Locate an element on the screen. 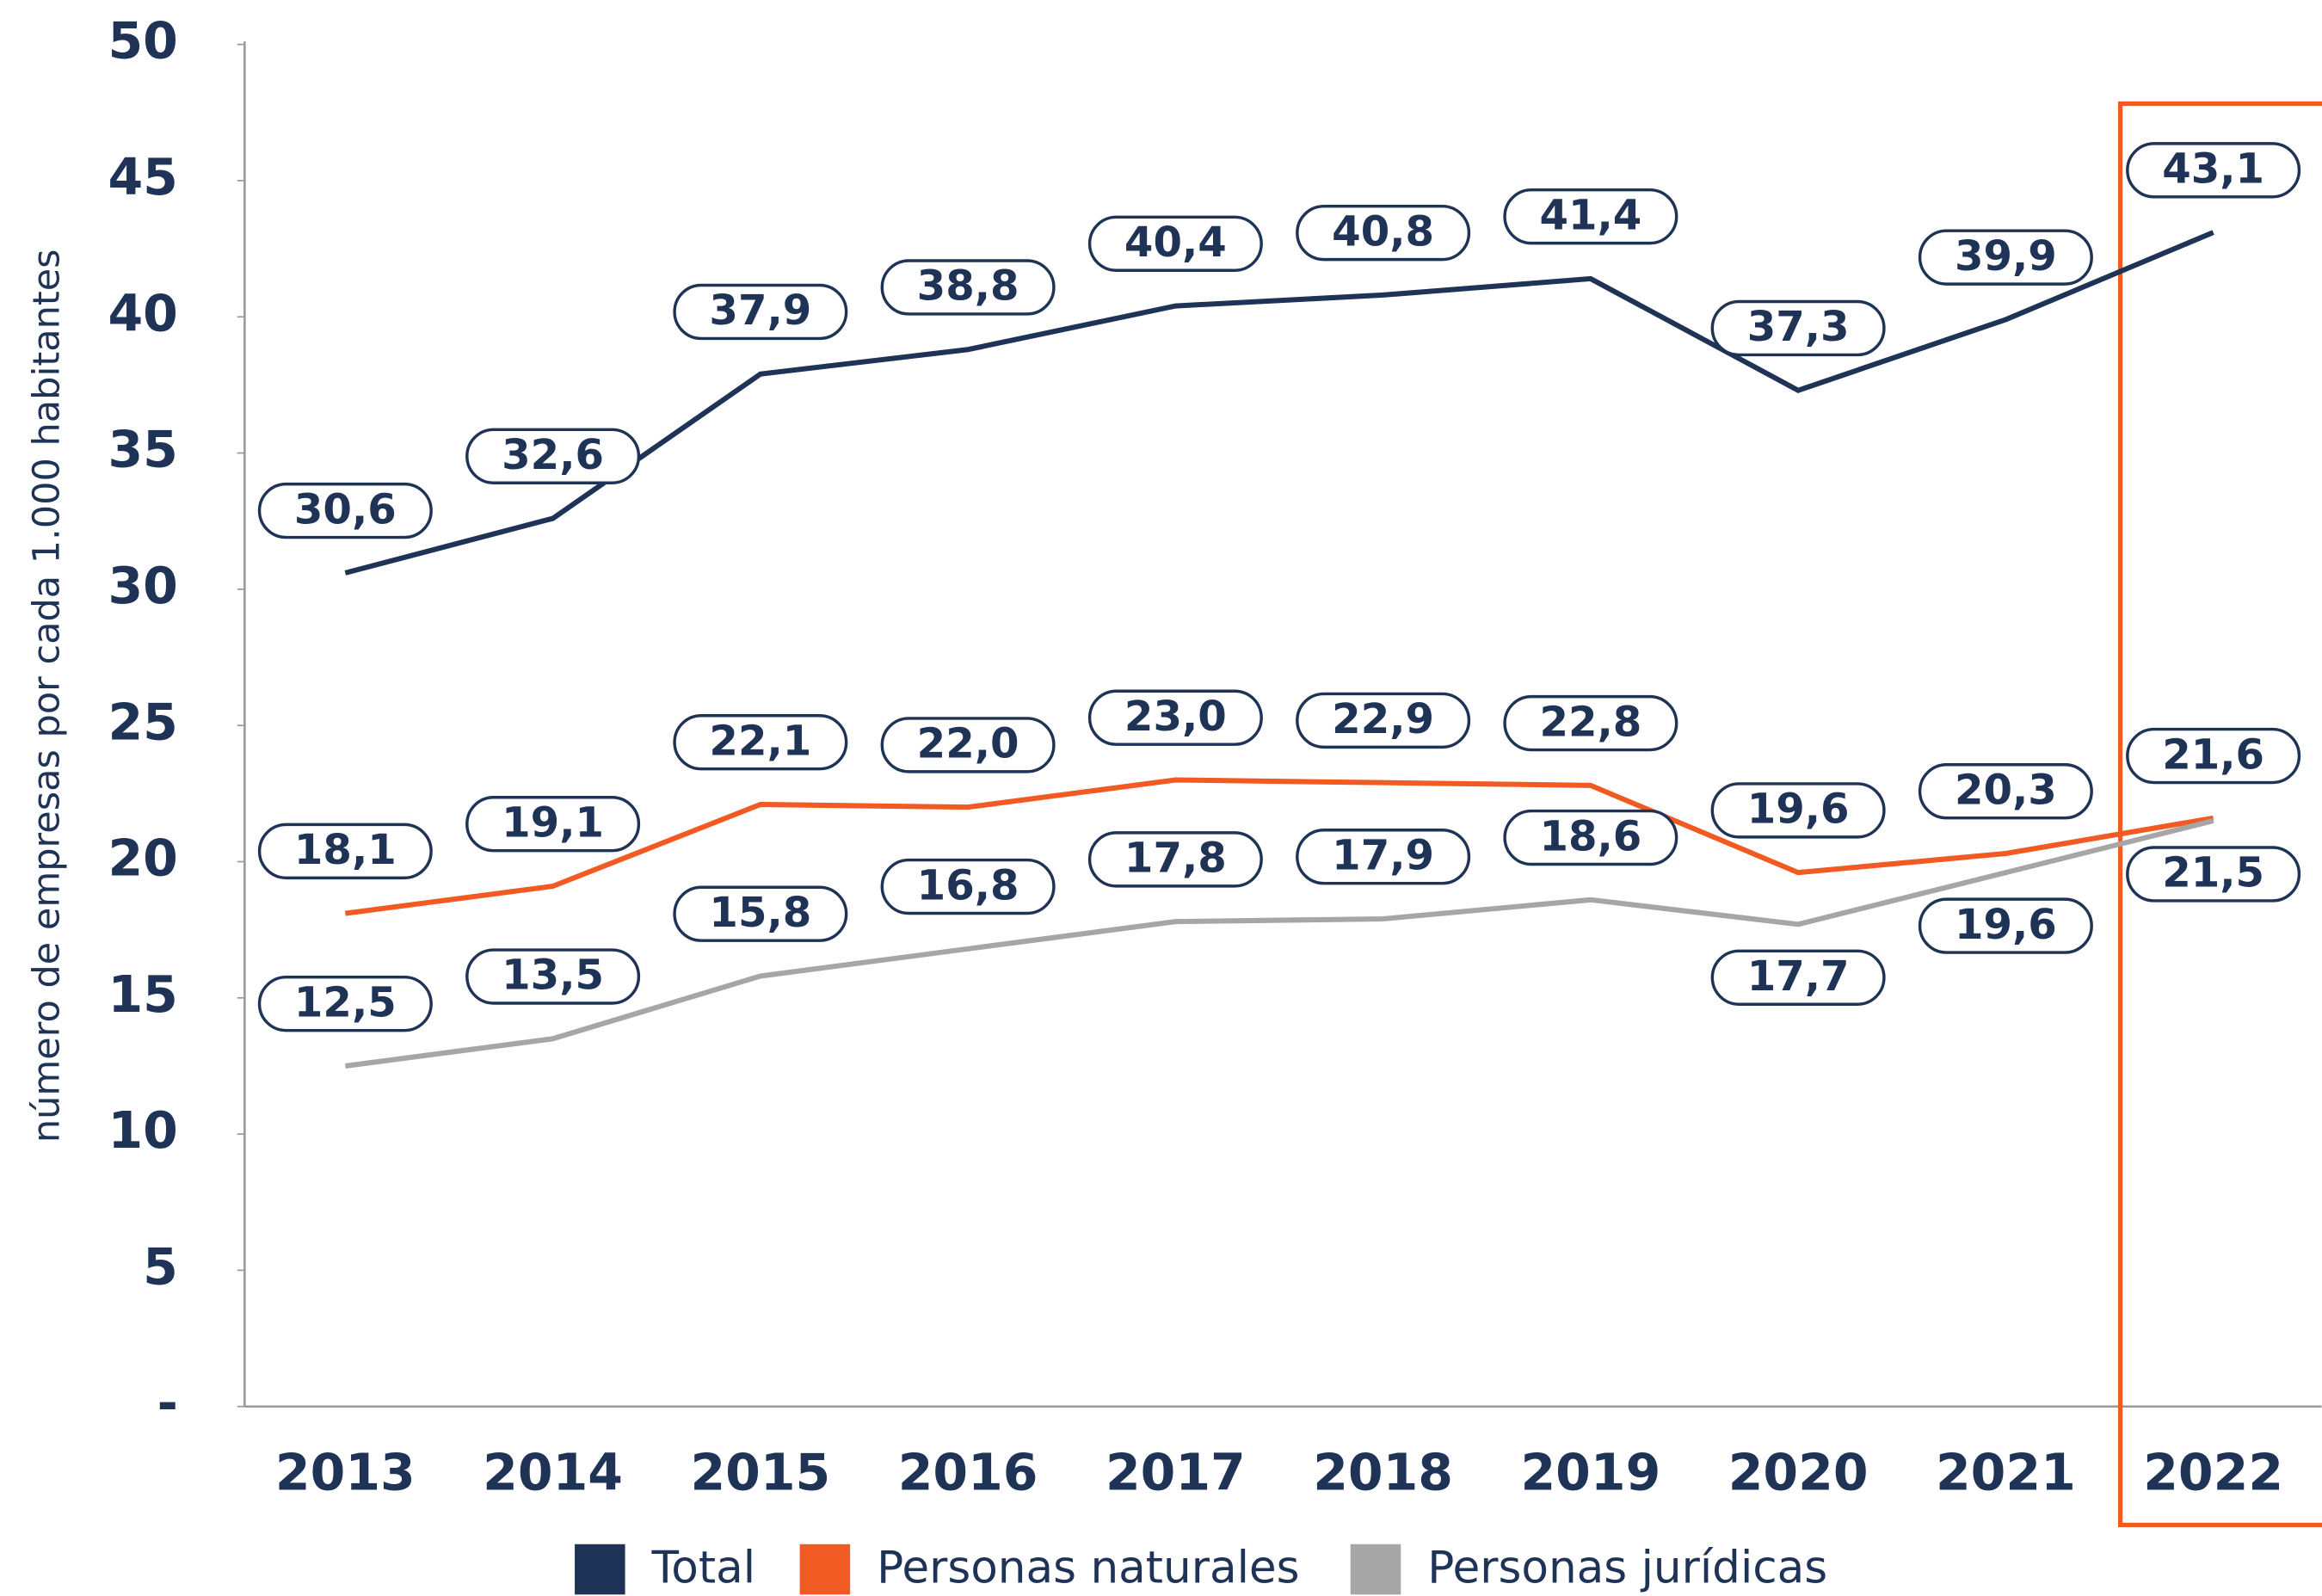 The image size is (2322, 1596). value-label: 38,8 is located at coordinates (968, 286).